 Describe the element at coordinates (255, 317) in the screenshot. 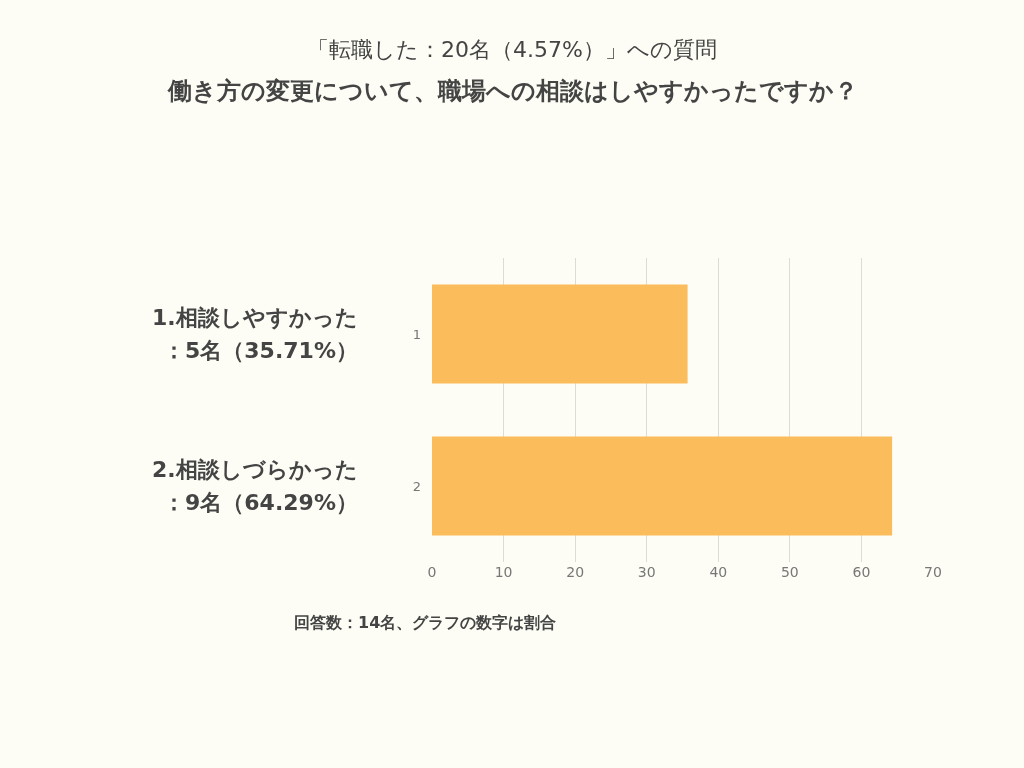

I see `text: 1.相談しやすかった` at that location.